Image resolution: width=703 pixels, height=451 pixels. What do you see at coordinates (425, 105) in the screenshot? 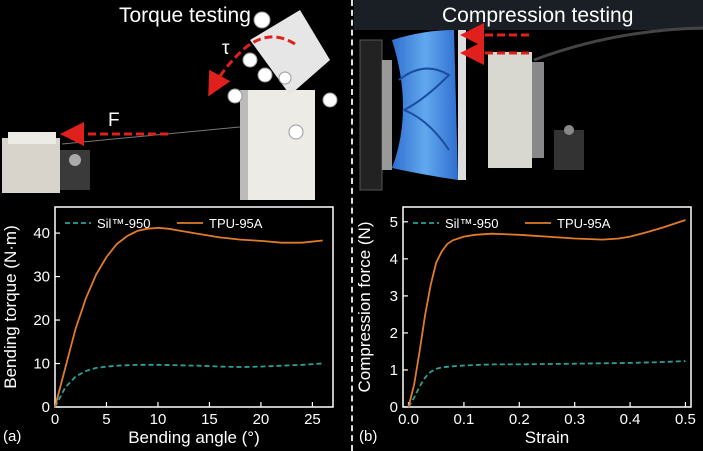
I see `blue-specimen` at bounding box center [425, 105].